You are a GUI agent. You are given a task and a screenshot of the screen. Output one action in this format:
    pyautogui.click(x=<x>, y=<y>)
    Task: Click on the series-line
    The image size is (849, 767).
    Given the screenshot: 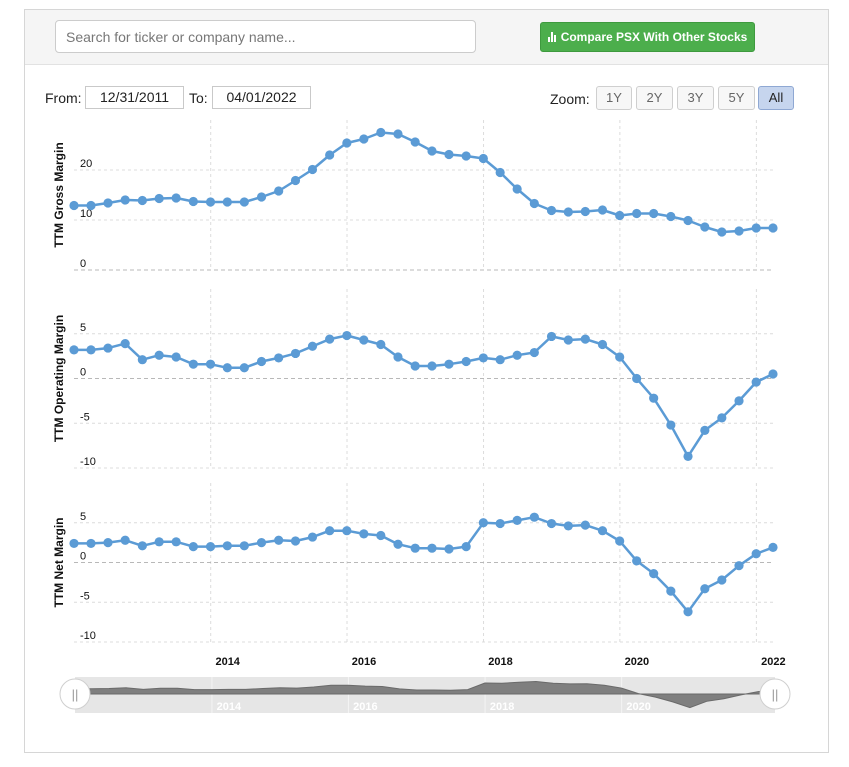 What is the action you would take?
    pyautogui.click(x=424, y=564)
    